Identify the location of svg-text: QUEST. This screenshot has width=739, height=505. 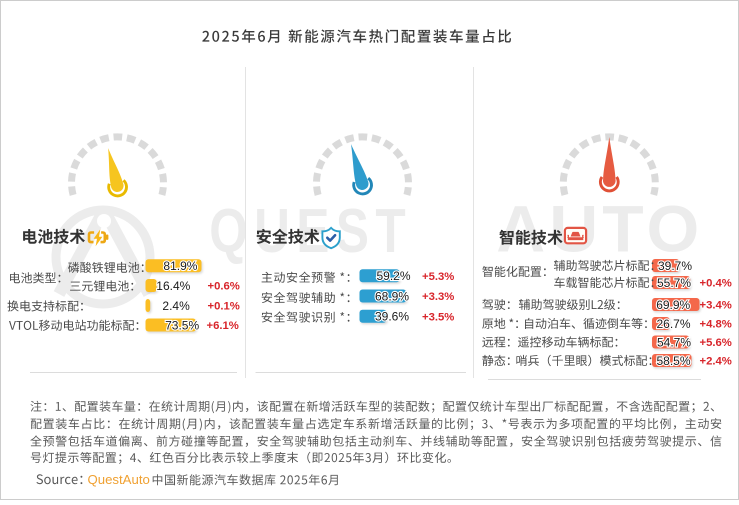
(310, 231).